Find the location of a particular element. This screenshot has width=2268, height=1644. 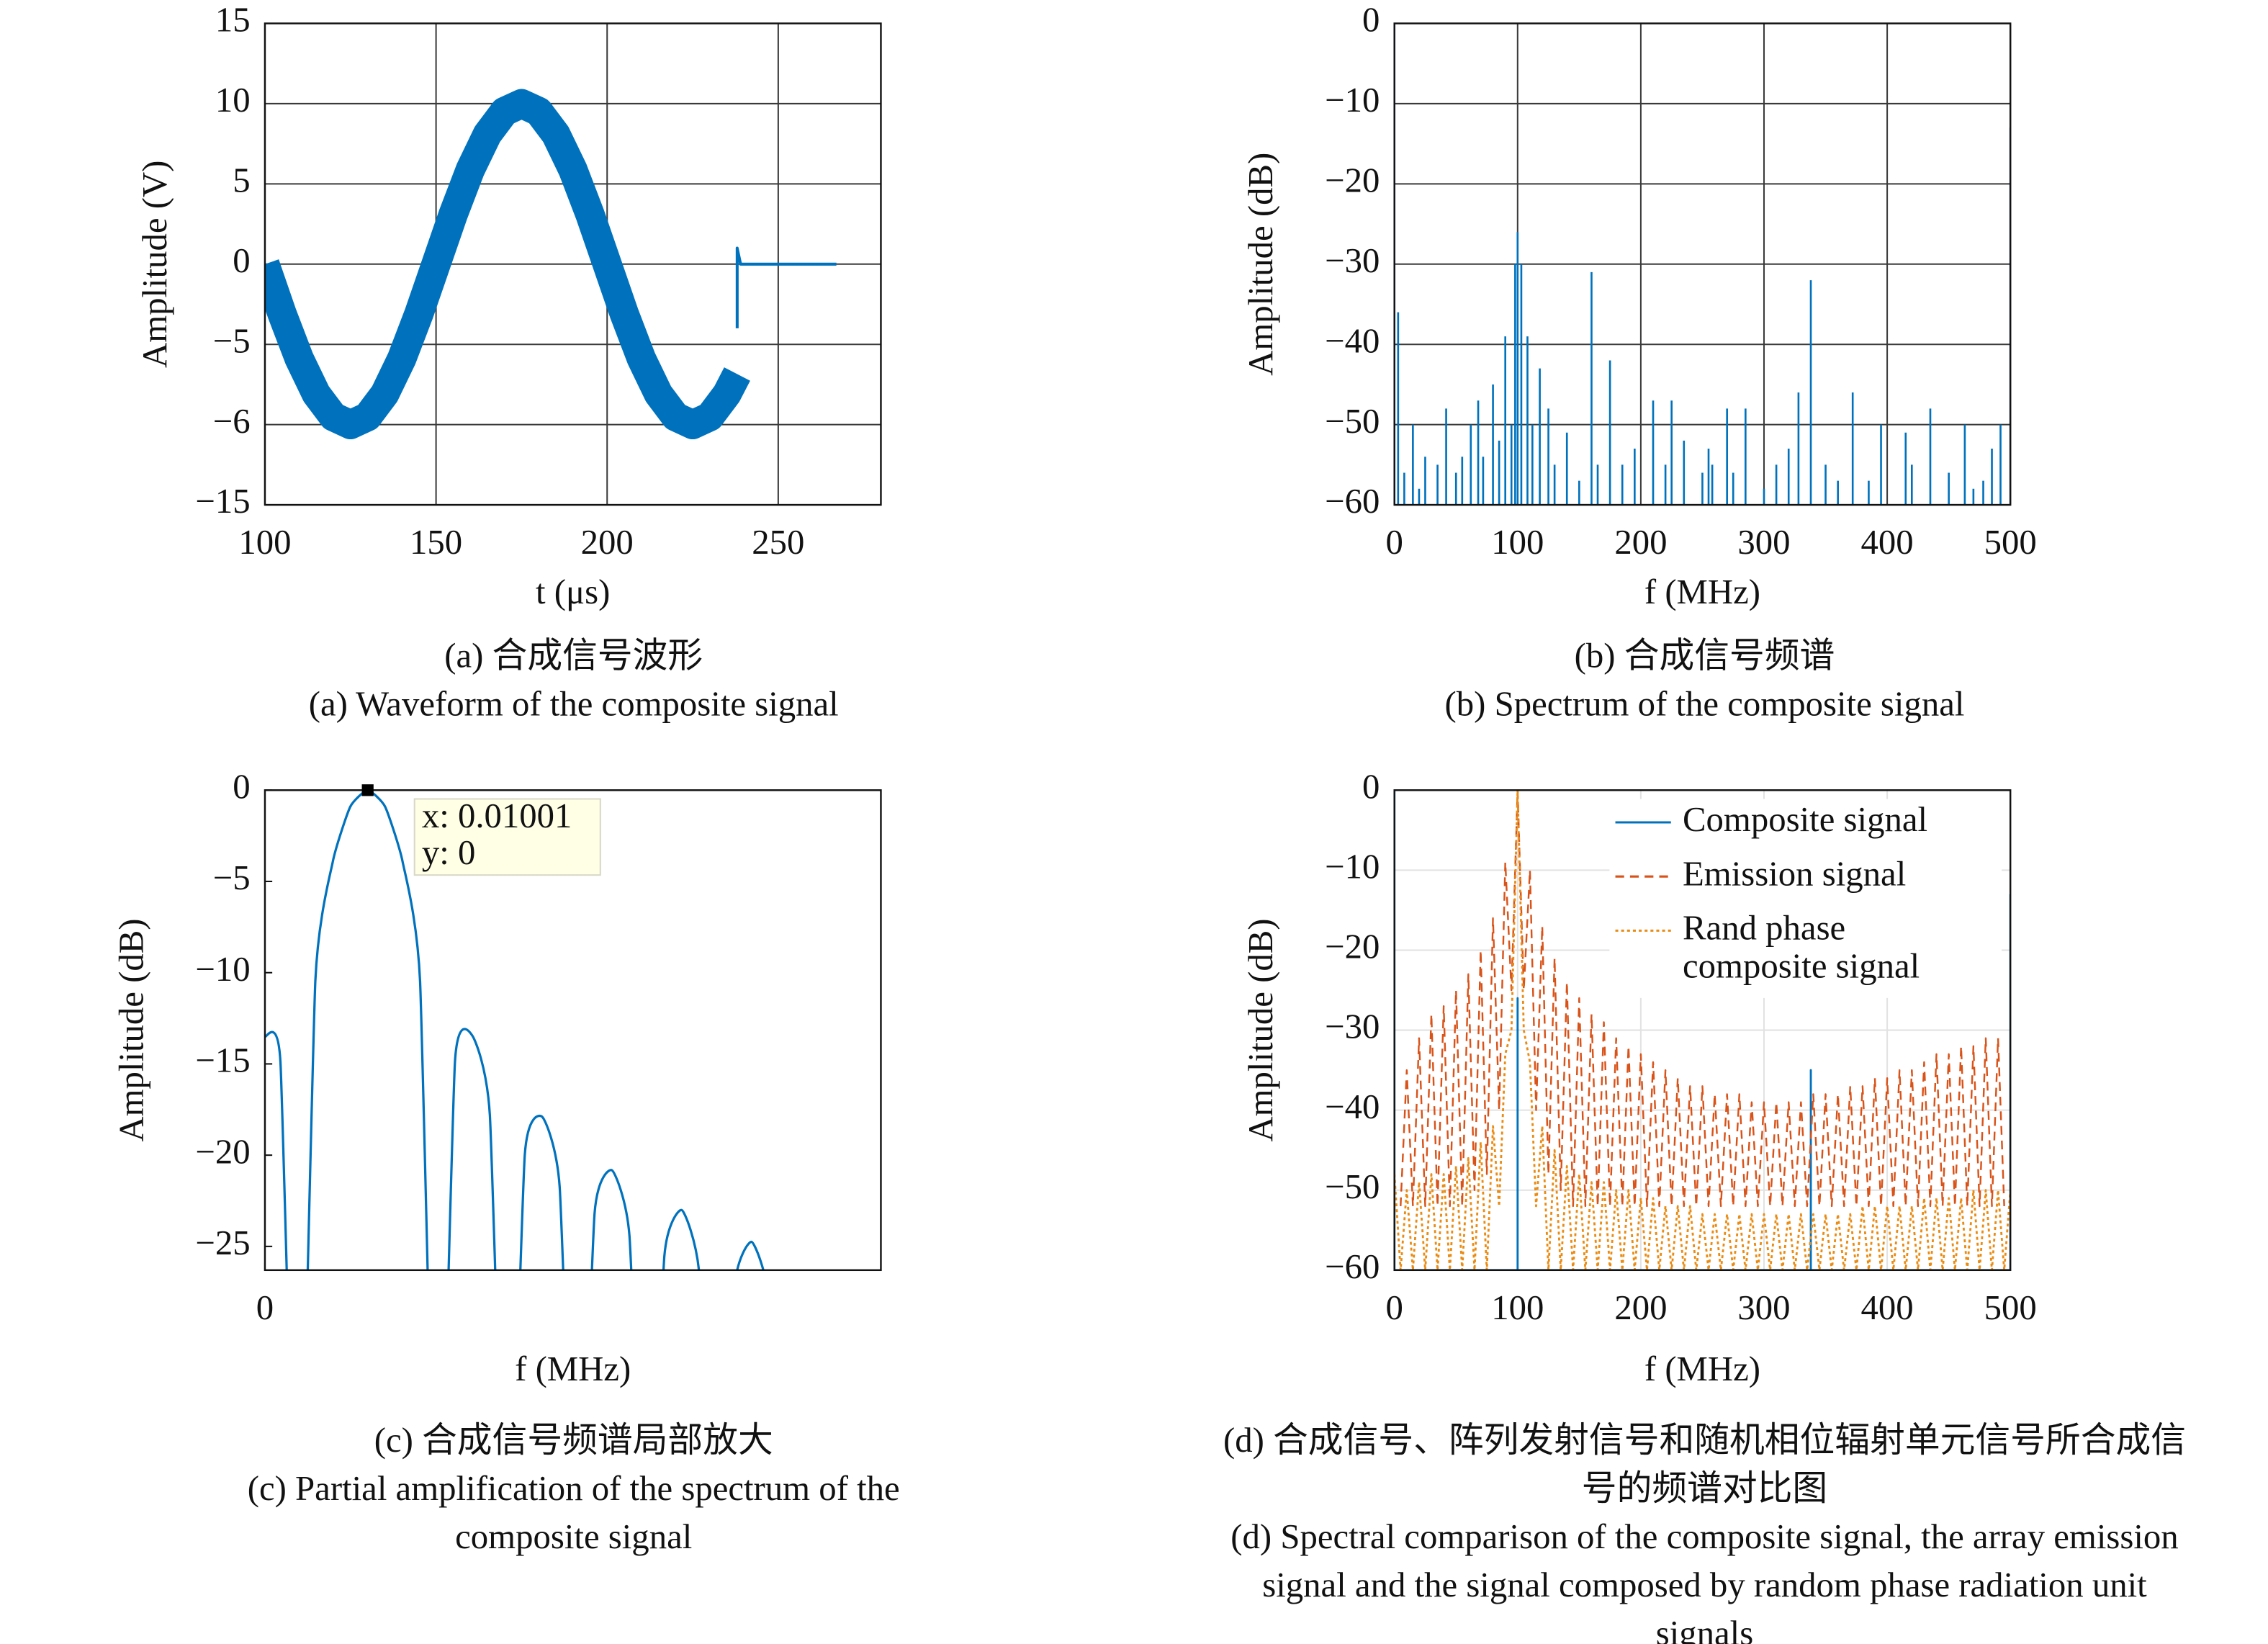

x-tick-label: 150 is located at coordinates (436, 542).